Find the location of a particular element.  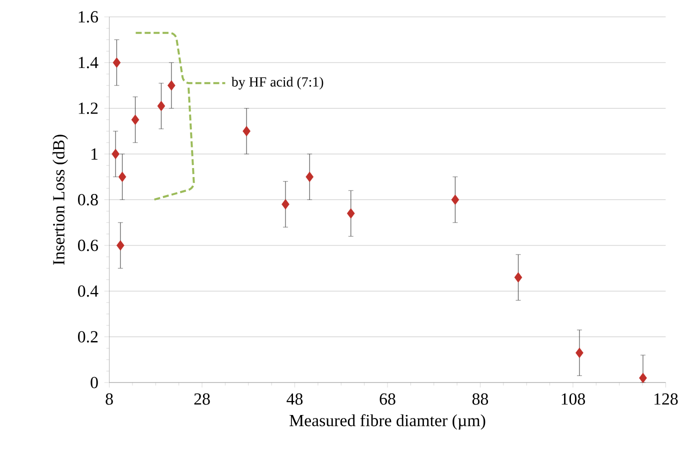

y-tick-label: 0.2 is located at coordinates (88, 337).